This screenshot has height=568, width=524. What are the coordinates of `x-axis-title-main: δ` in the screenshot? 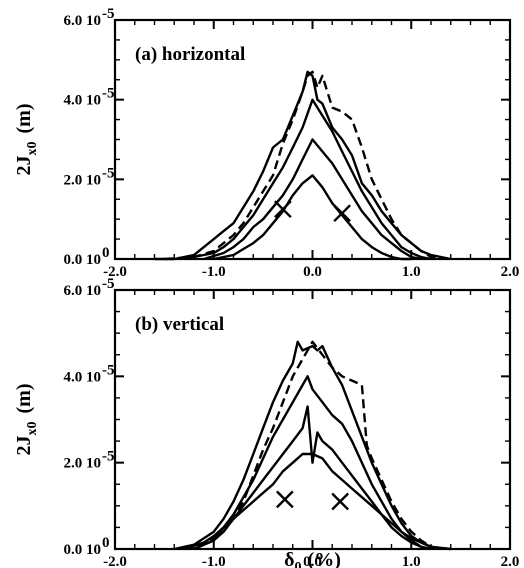 It's located at (289, 558).